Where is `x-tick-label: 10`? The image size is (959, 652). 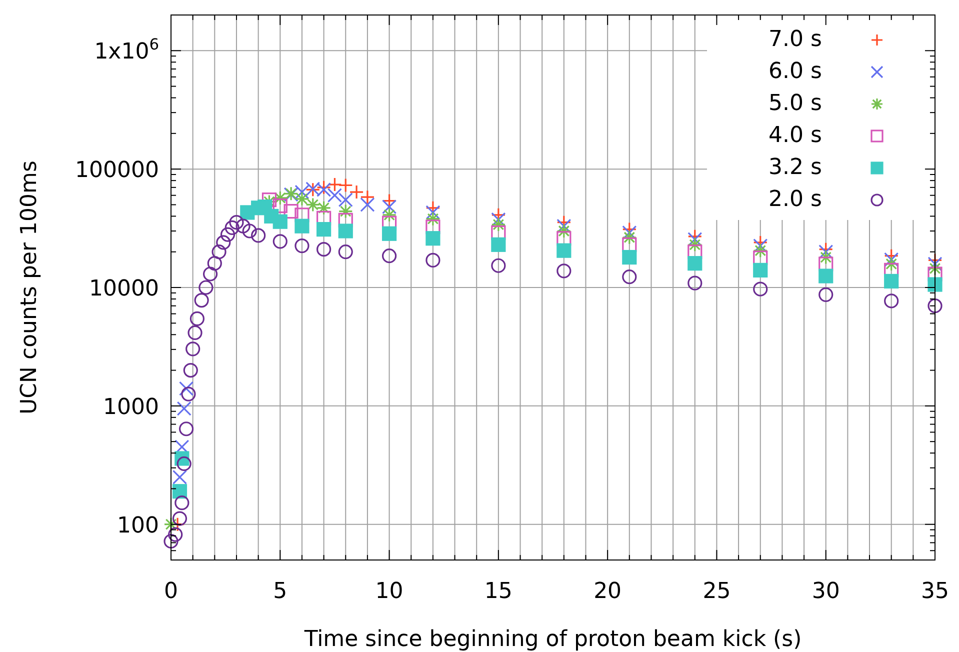 x-tick-label: 10 is located at coordinates (389, 591).